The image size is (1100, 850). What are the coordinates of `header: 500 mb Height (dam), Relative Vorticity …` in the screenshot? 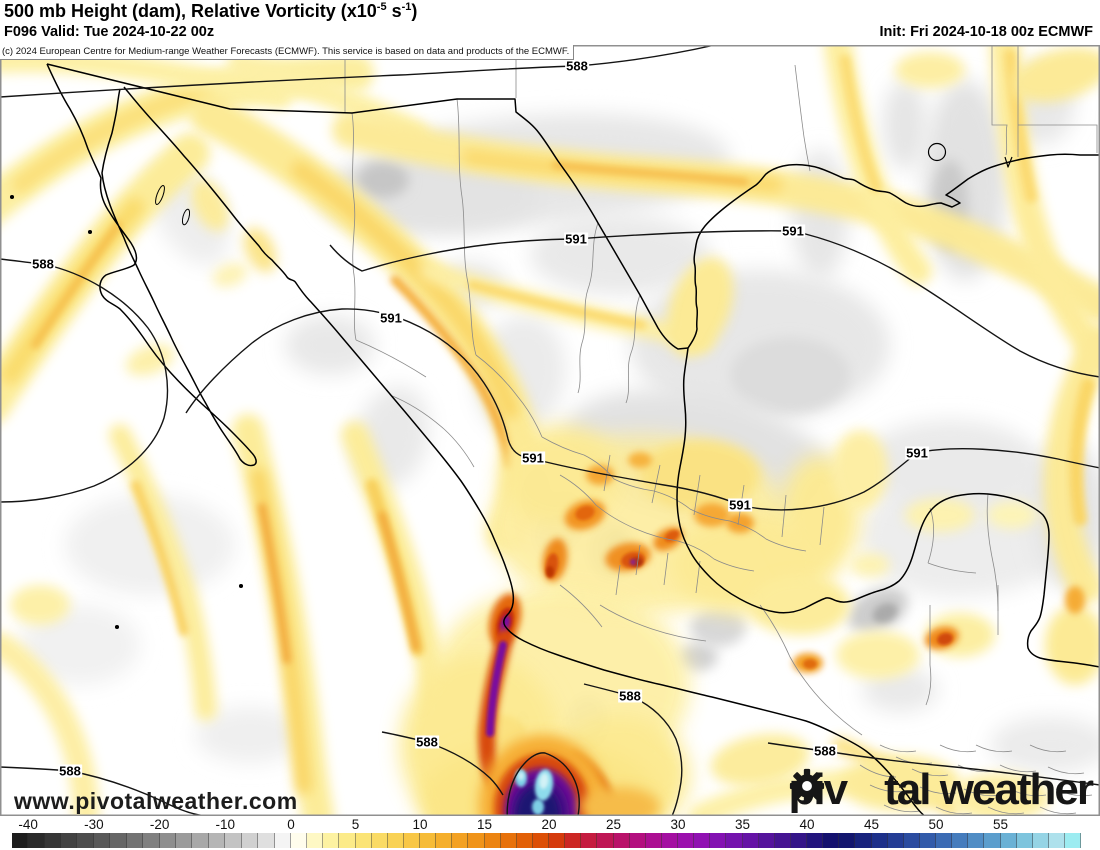 It's located at (550, 22).